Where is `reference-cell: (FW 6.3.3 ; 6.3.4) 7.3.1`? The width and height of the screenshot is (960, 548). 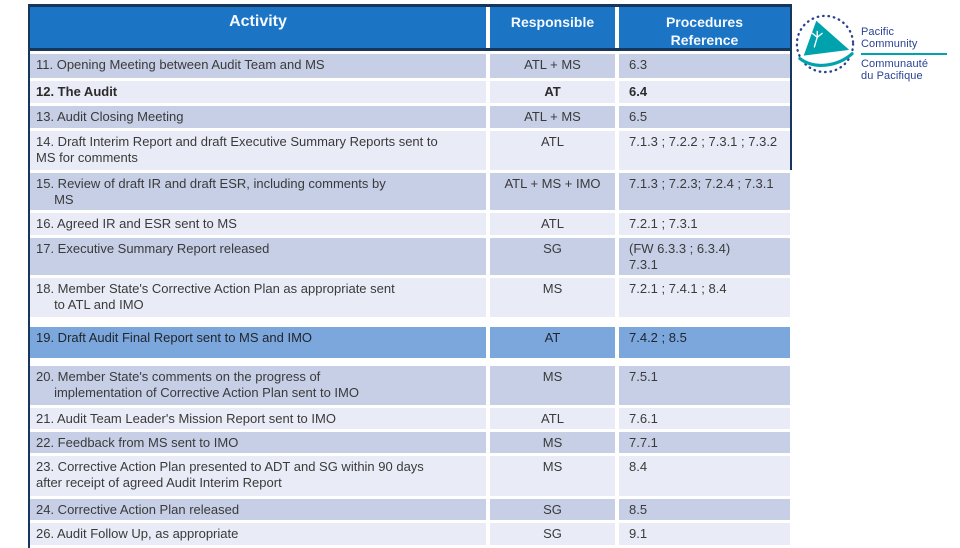 reference-cell: (FW 6.3.3 ; 6.3.4) 7.3.1 is located at coordinates (704, 256).